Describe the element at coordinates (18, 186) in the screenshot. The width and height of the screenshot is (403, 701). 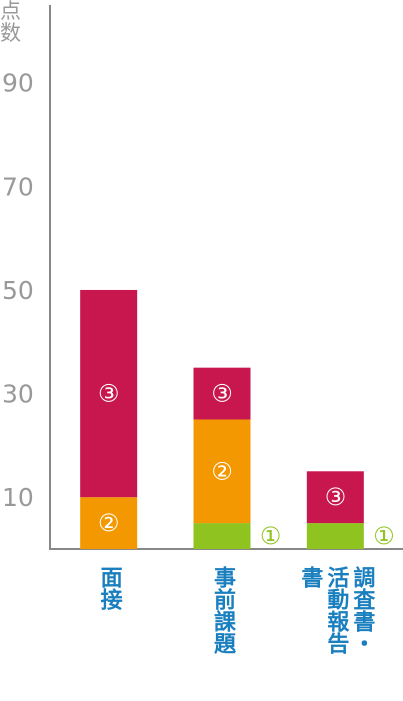
I see `y-tick-label: 70` at that location.